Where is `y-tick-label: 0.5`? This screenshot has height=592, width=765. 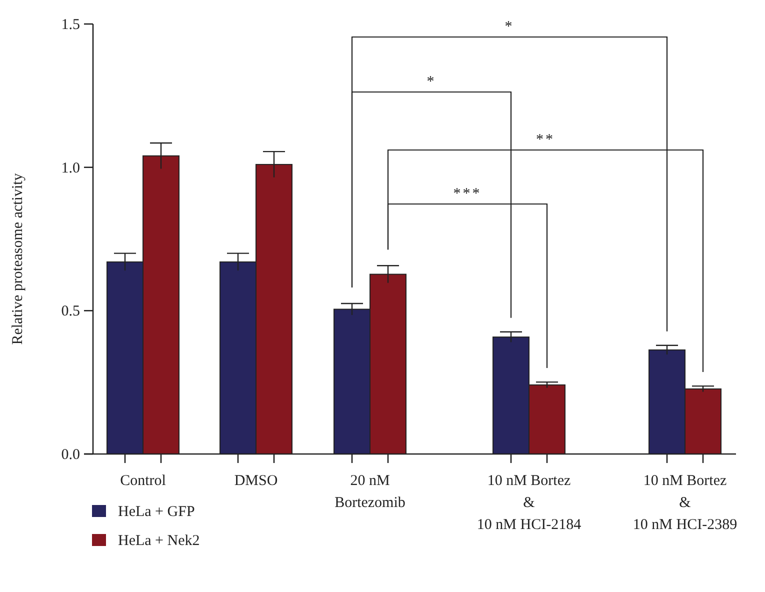
y-tick-label: 0.5 is located at coordinates (70, 312).